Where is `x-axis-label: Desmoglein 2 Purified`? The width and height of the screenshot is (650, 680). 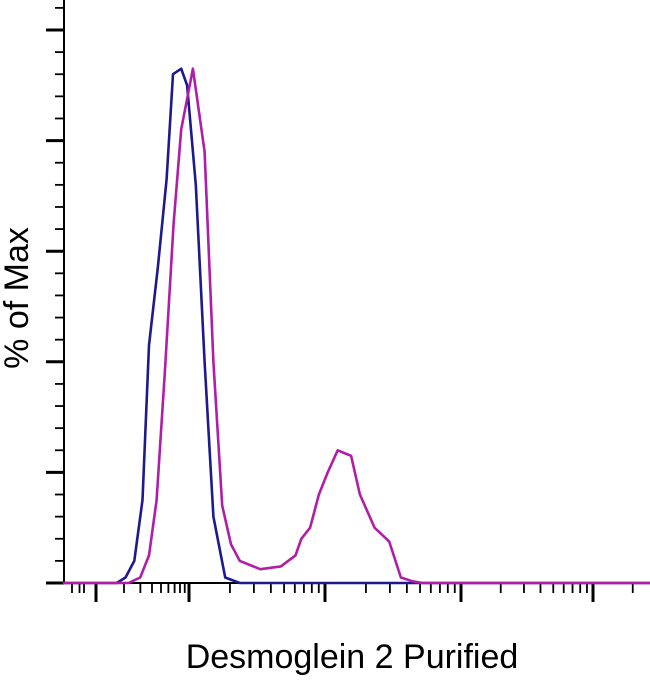
x-axis-label: Desmoglein 2 Purified is located at coordinates (352, 657).